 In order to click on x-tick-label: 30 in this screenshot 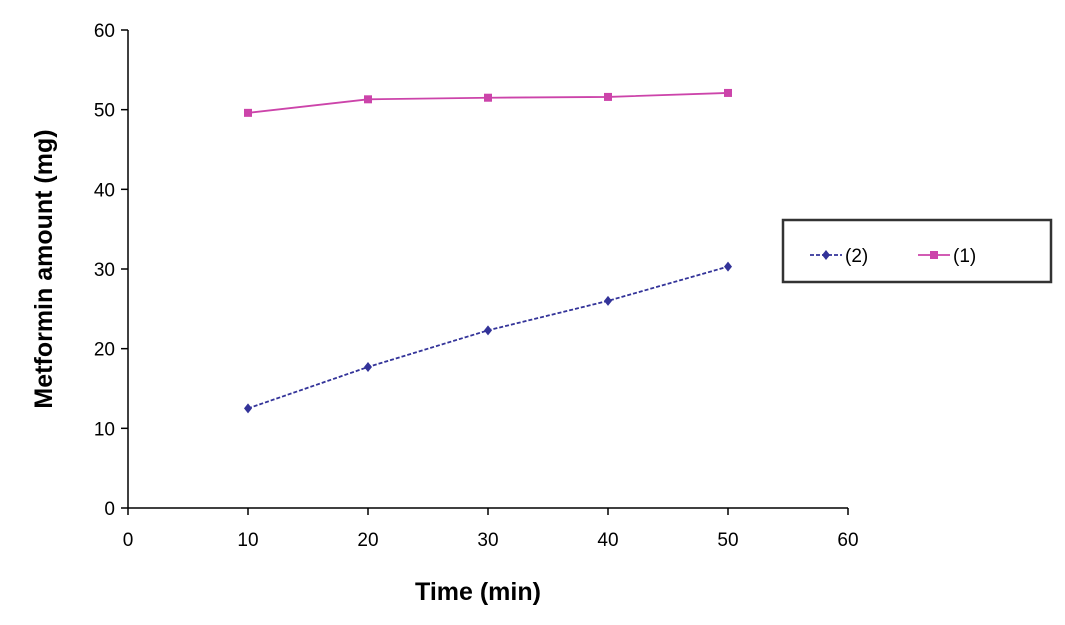, I will do `click(487, 540)`.